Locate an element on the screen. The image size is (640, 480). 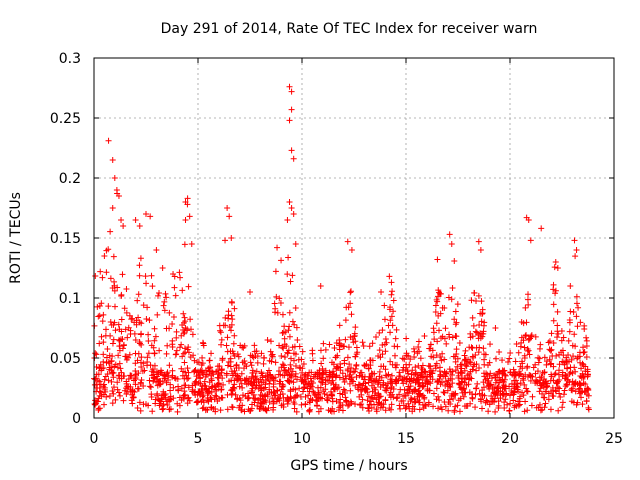
x-tick-label: 25 is located at coordinates (614, 439).